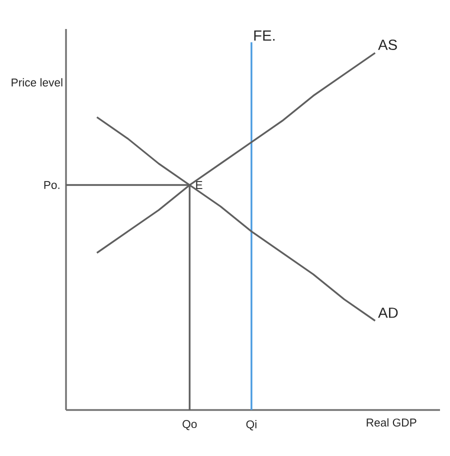 The height and width of the screenshot is (456, 450). What do you see at coordinates (251, 425) in the screenshot?
I see `x-tick-label: Qi` at bounding box center [251, 425].